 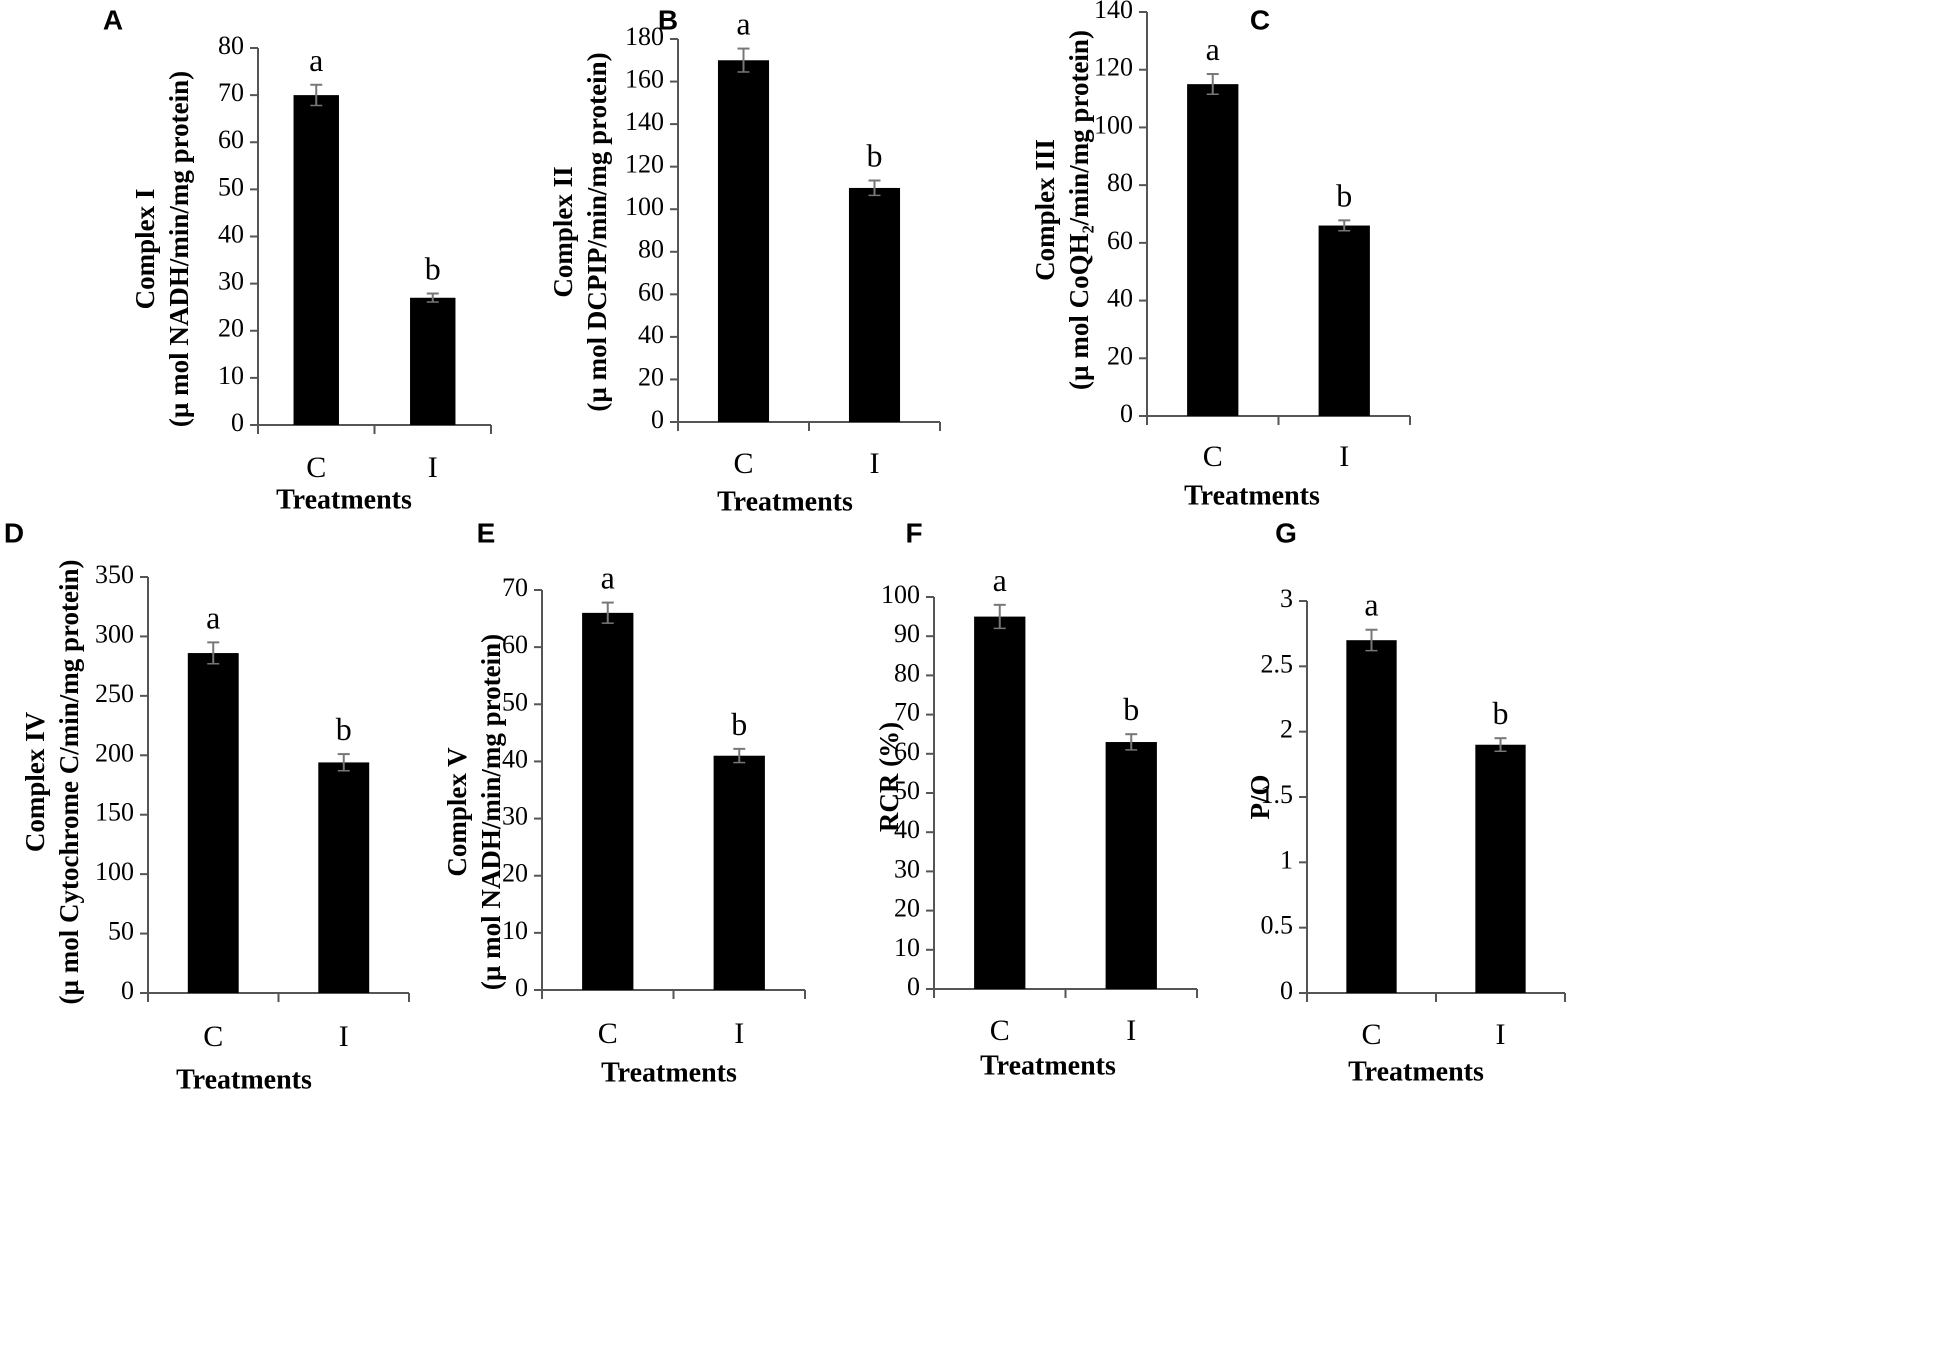 What do you see at coordinates (1277, 794) in the screenshot?
I see `y-tick-label: 1.5` at bounding box center [1277, 794].